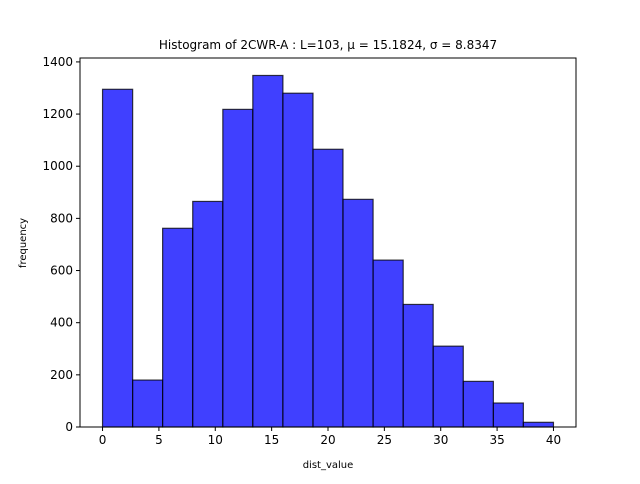  I want to click on y-tick-label: 1400, so click(57, 62).